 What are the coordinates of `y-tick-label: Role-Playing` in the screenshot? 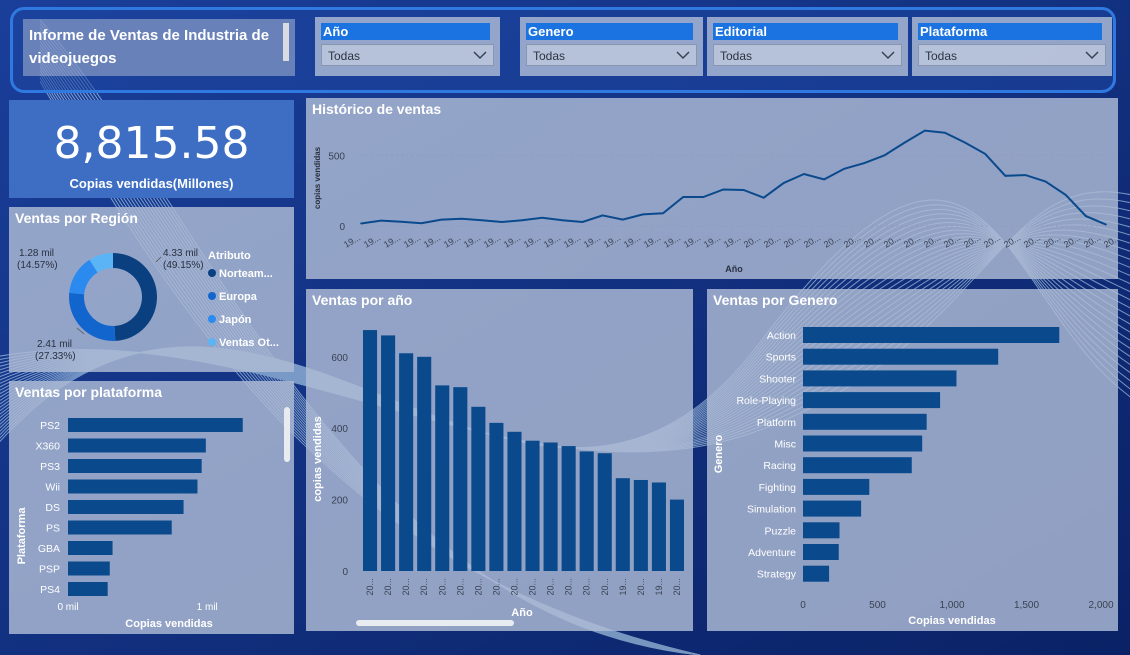 It's located at (766, 401).